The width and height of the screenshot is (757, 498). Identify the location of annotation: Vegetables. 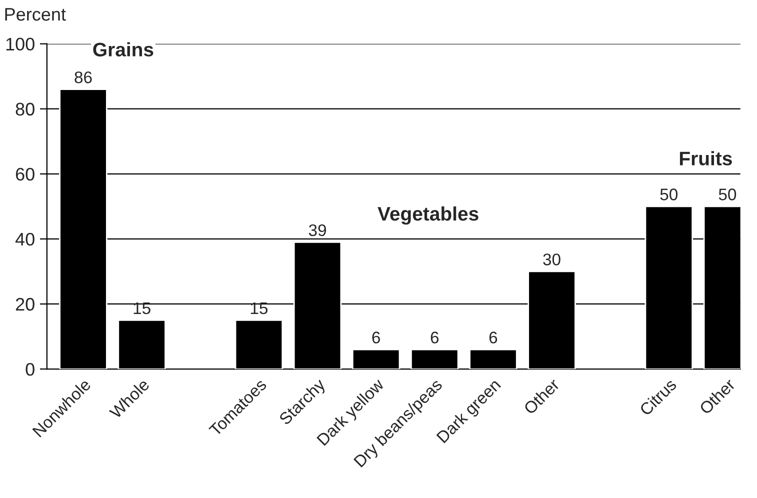
(428, 215).